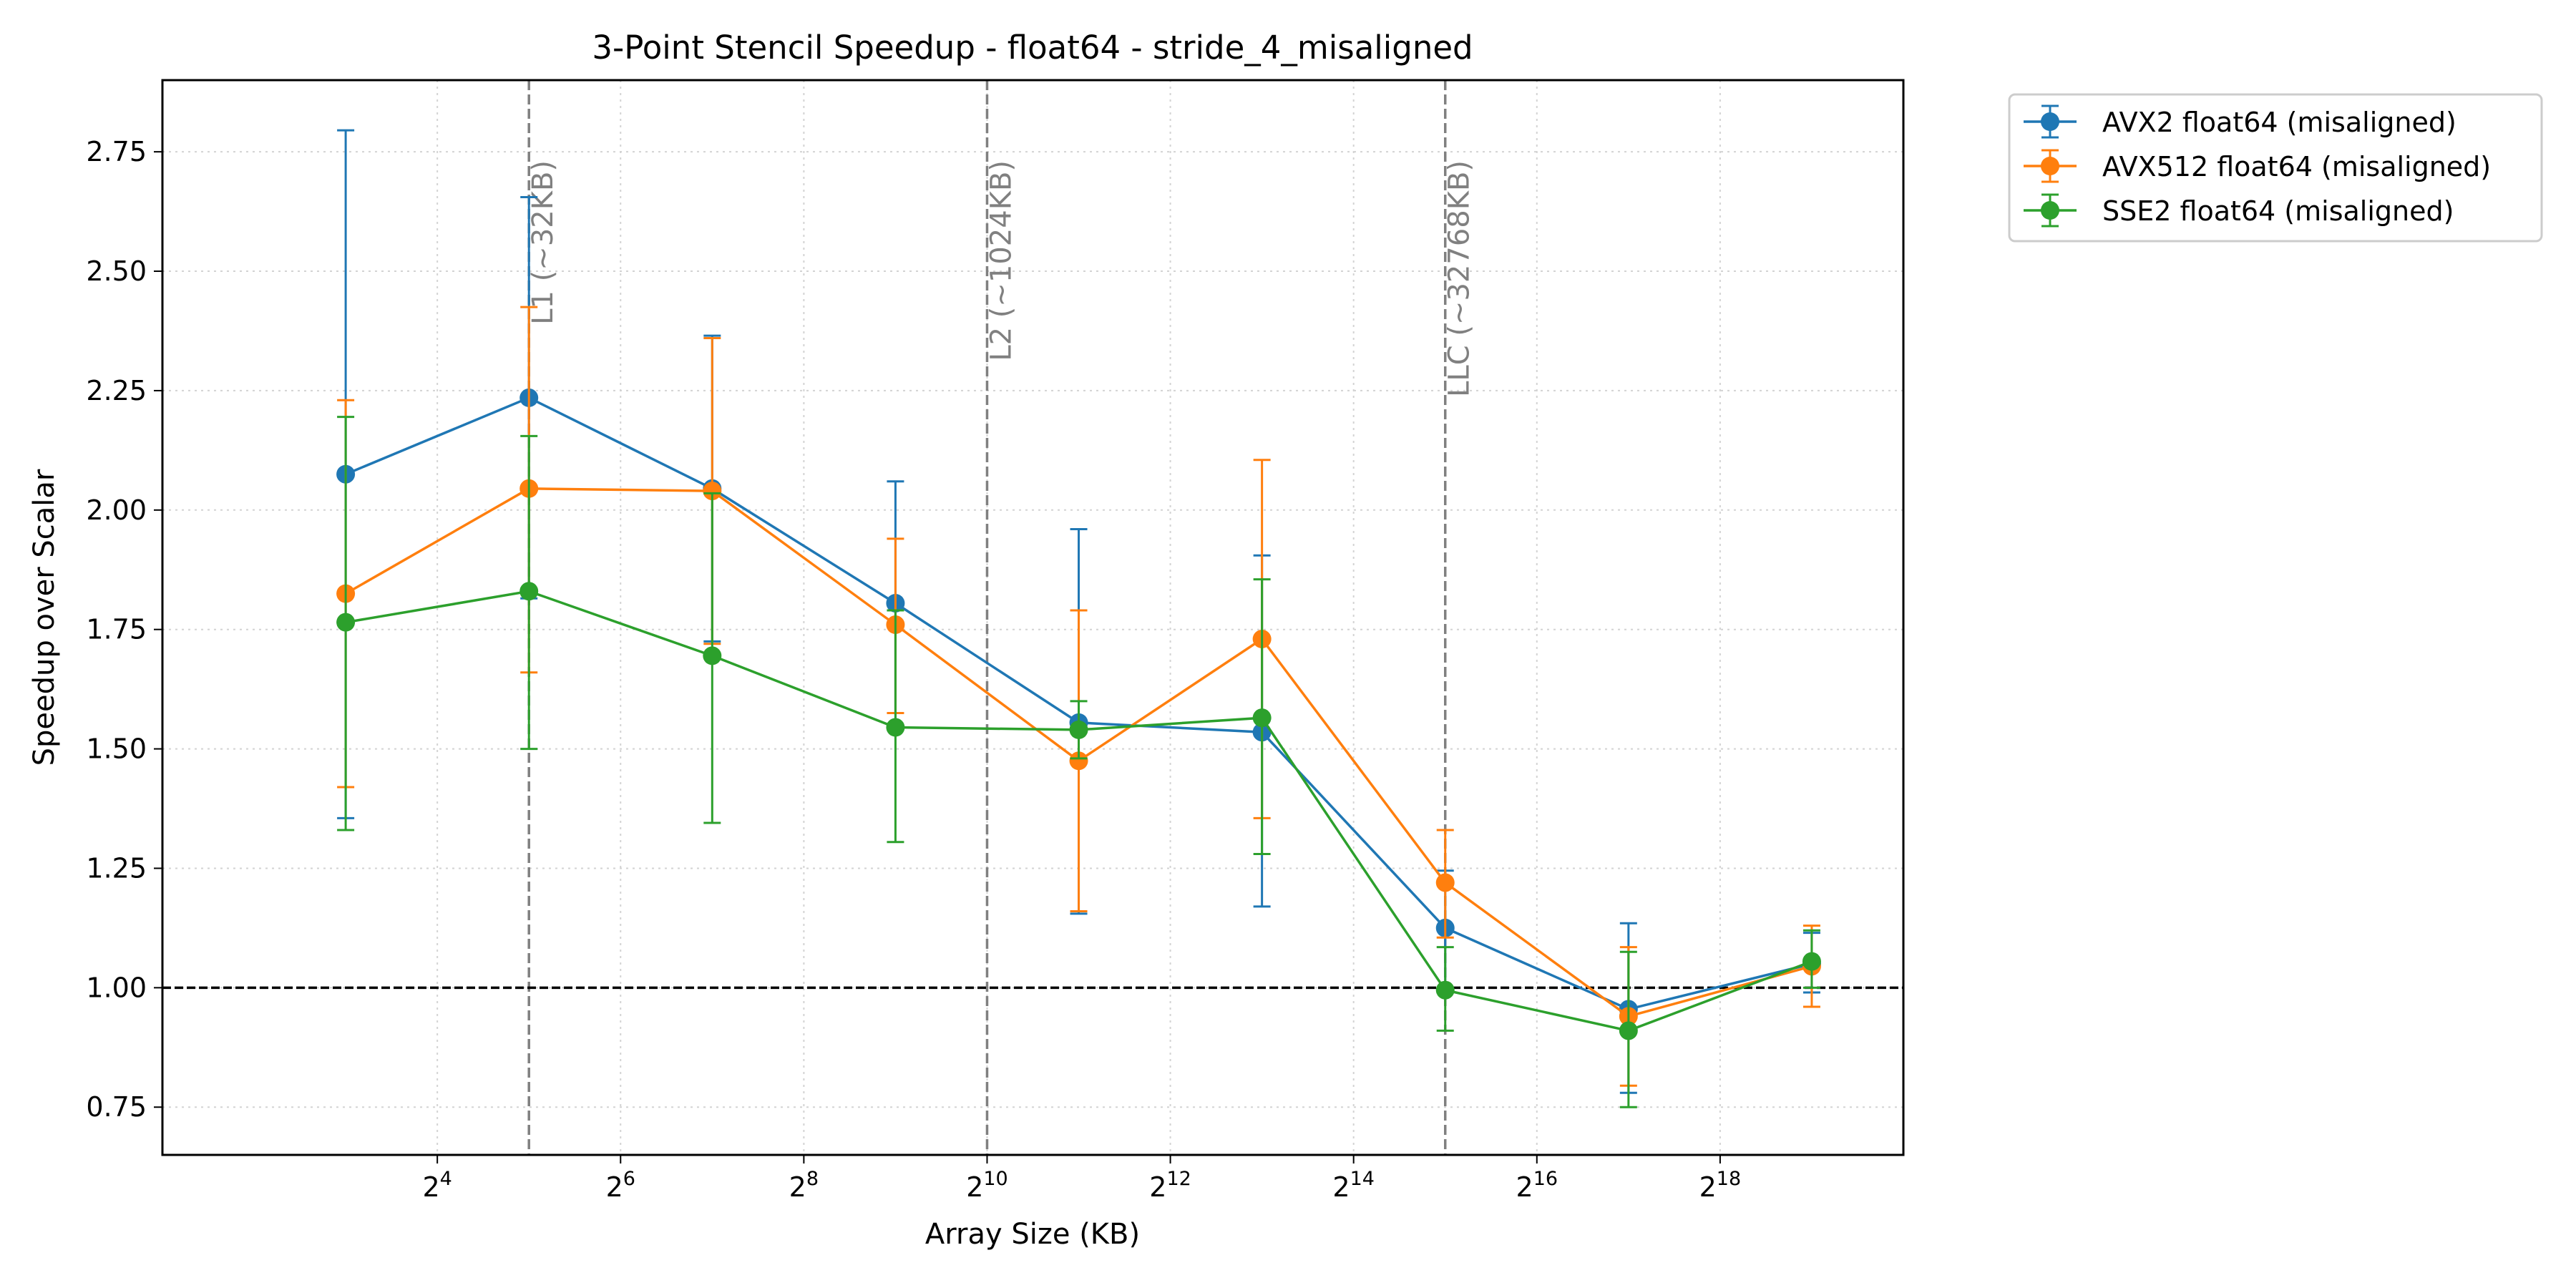 This screenshot has width=2576, height=1288. I want to click on y-tick-label: 1.50, so click(116, 749).